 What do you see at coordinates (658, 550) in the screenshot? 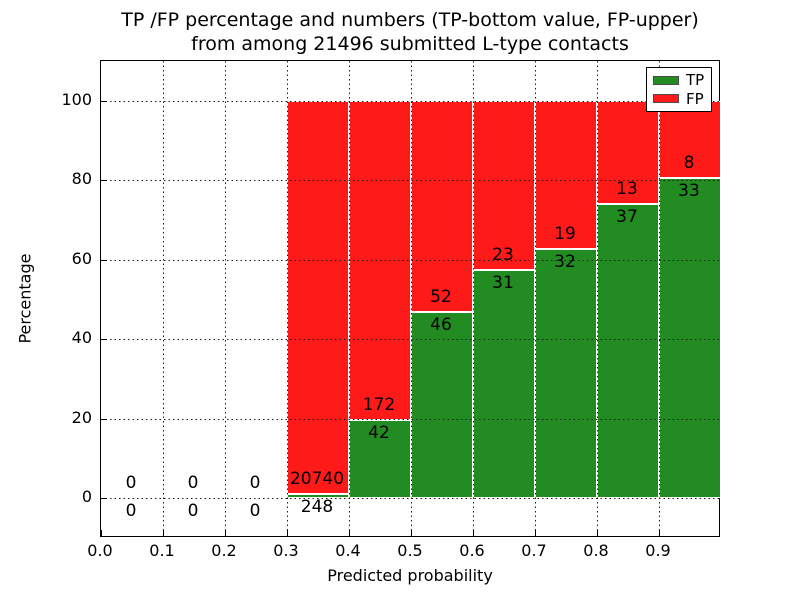
I see `x-tick-label: 0.9` at bounding box center [658, 550].